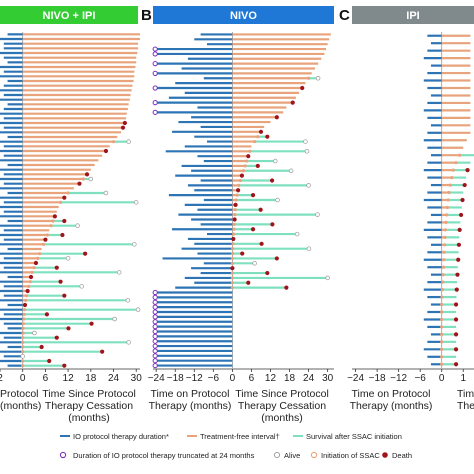 This screenshot has height=474, width=474. Describe the element at coordinates (69, 16) in the screenshot. I see `panel-a-title: NIVO + IPI` at that location.